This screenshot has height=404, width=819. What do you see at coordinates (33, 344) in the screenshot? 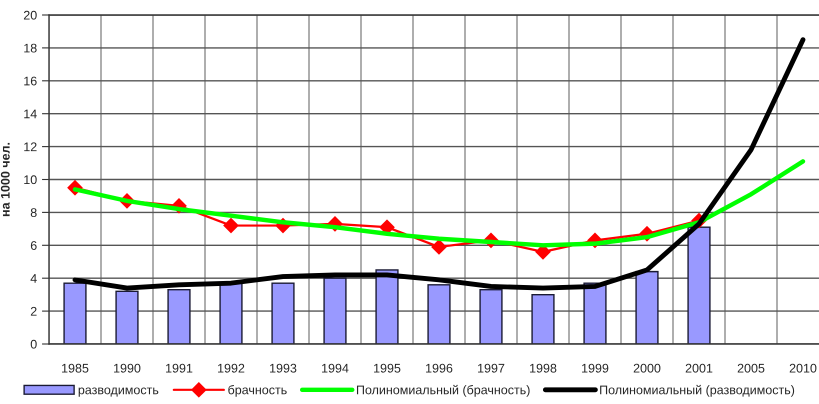
I see `y-tick-label: 0` at bounding box center [33, 344].